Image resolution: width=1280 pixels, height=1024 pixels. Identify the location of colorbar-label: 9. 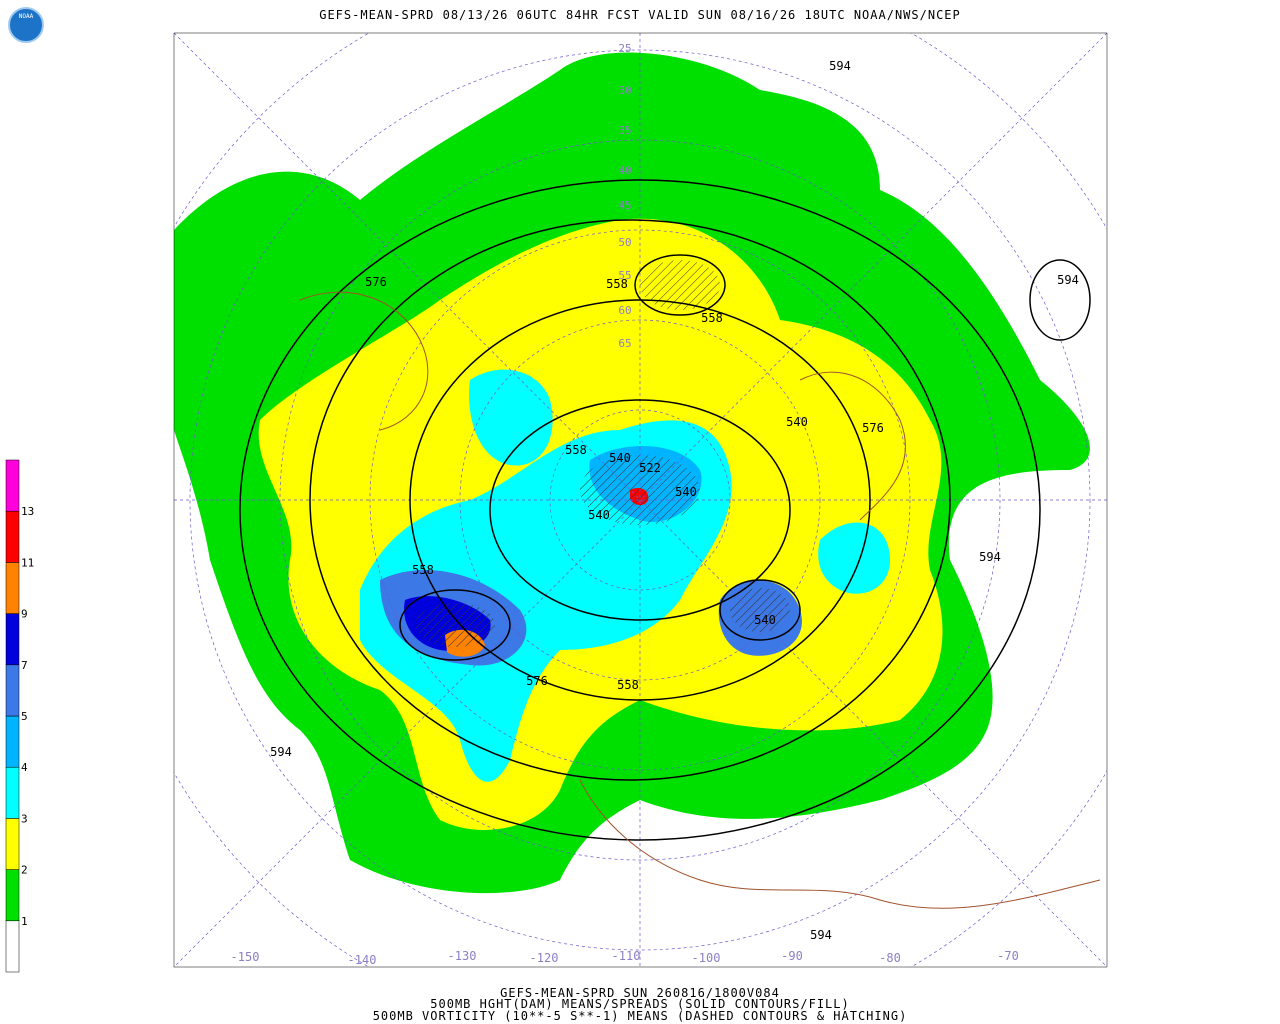
(24, 614).